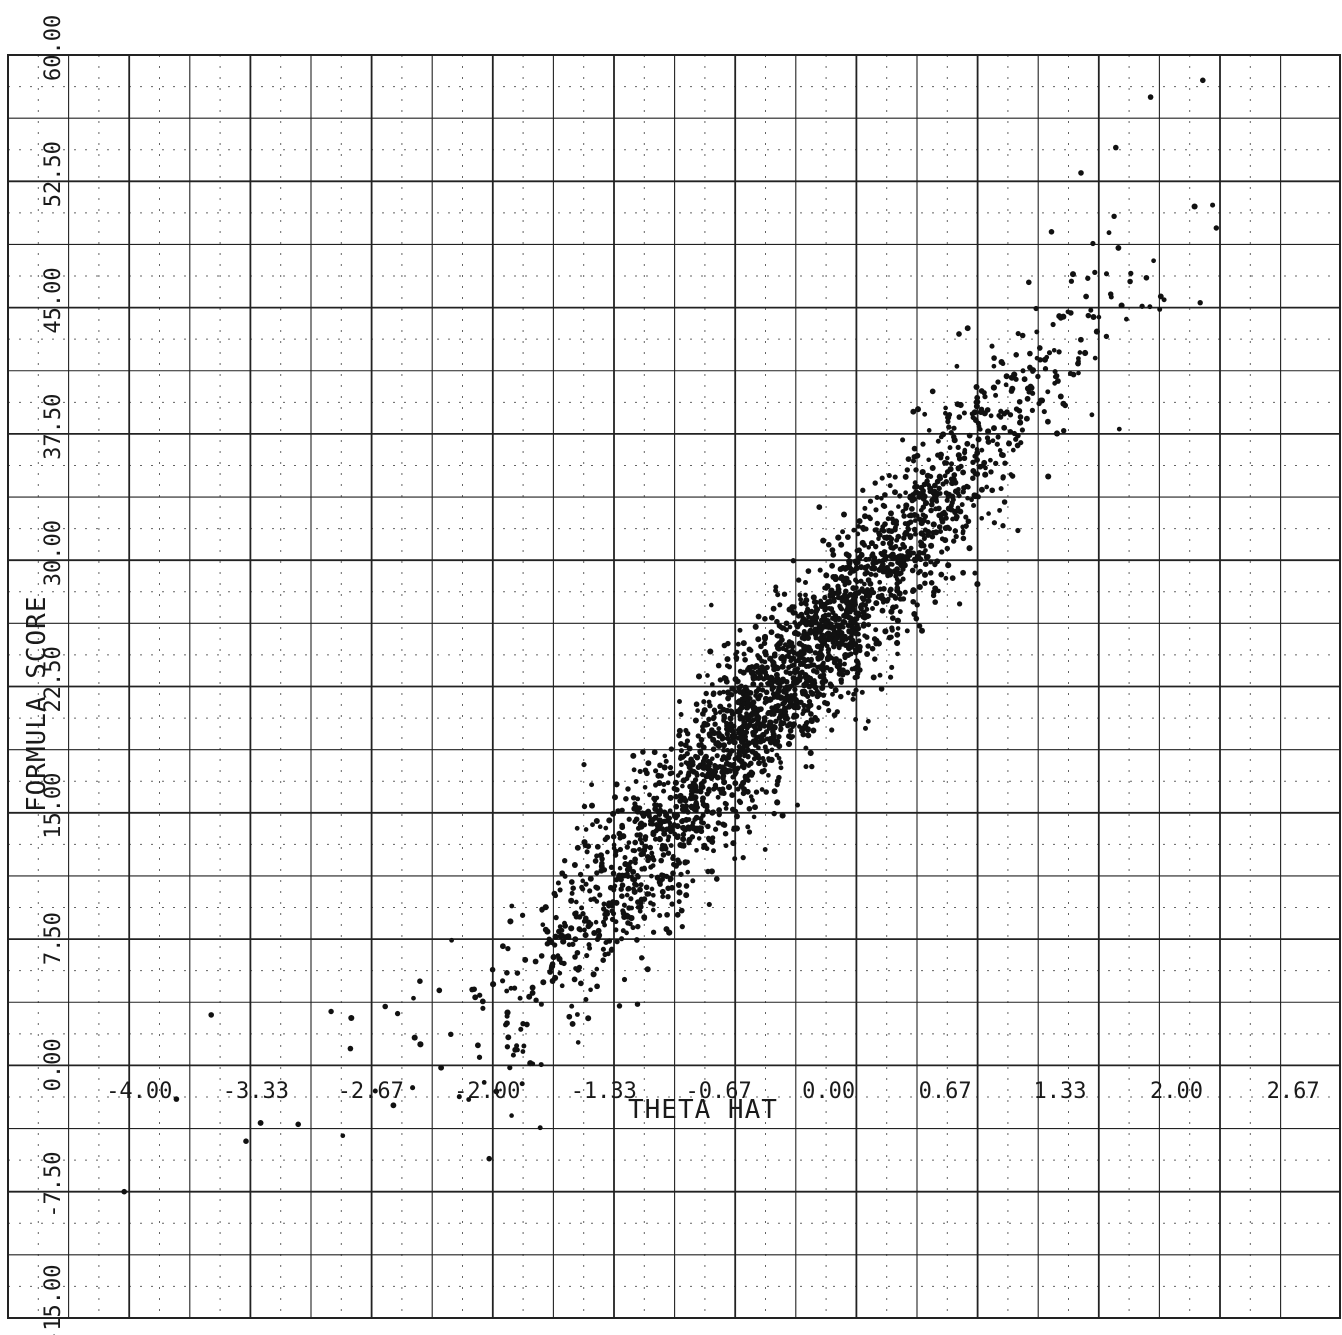  I want to click on x-axis-title: THETA HAT, so click(703, 1110).